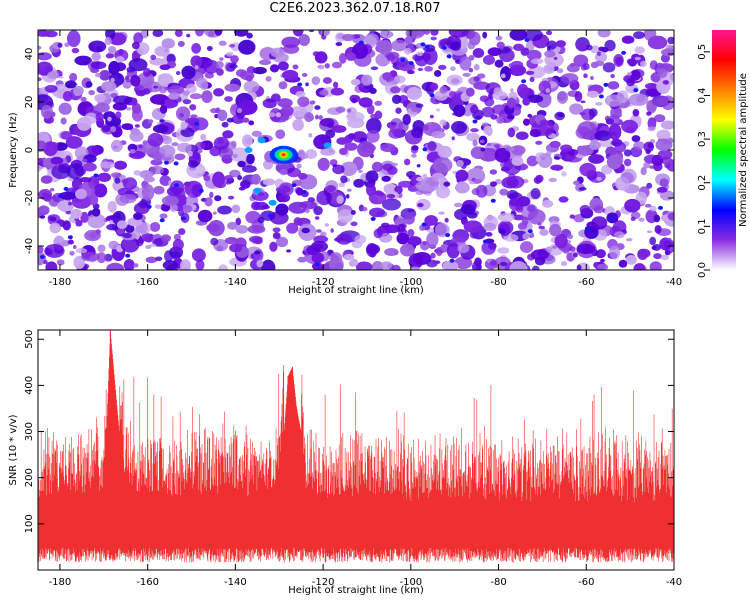  What do you see at coordinates (29, 198) in the screenshot?
I see `heatmap-y-tick-label: -20` at bounding box center [29, 198].